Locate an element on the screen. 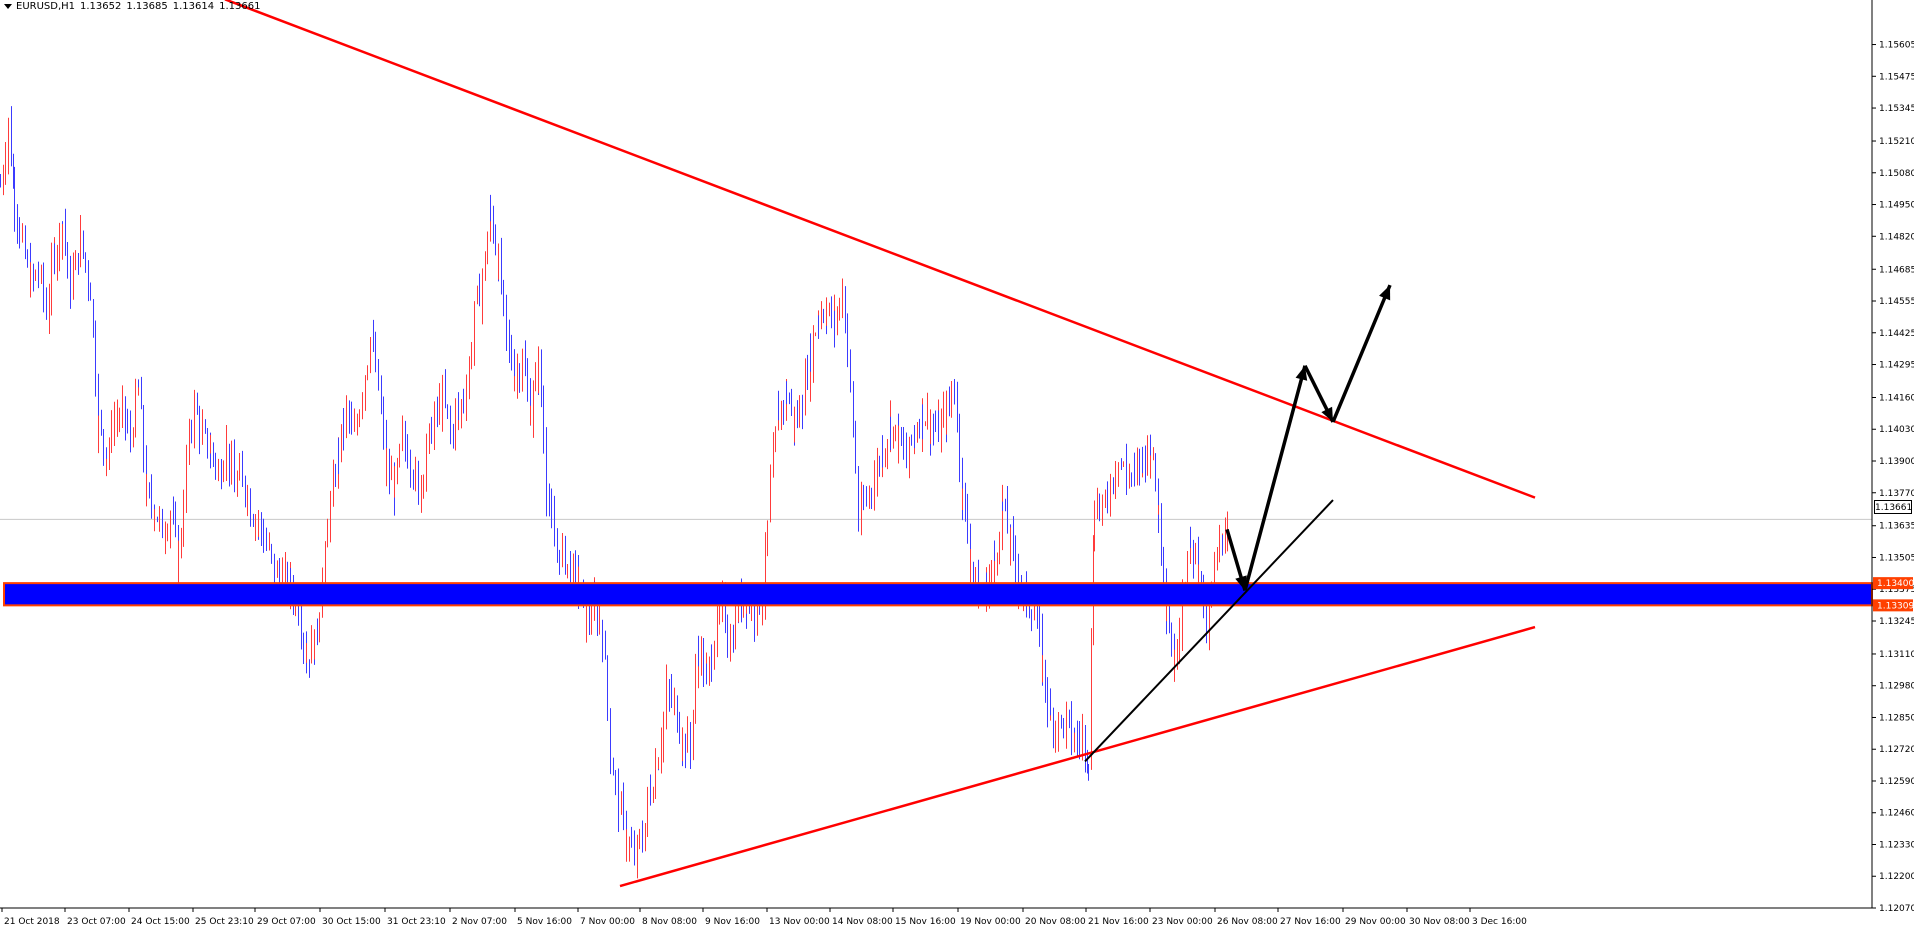  price-tick-label: 1.12590 is located at coordinates (1896, 782).